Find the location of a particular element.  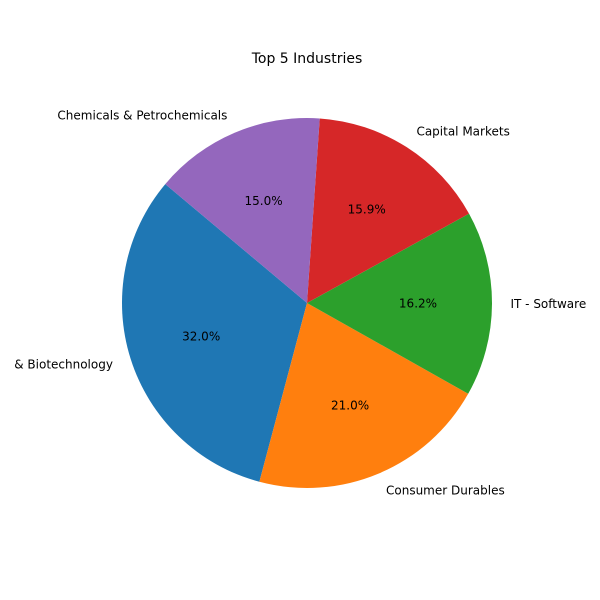

slice-percent-label: 16.2% is located at coordinates (418, 304).